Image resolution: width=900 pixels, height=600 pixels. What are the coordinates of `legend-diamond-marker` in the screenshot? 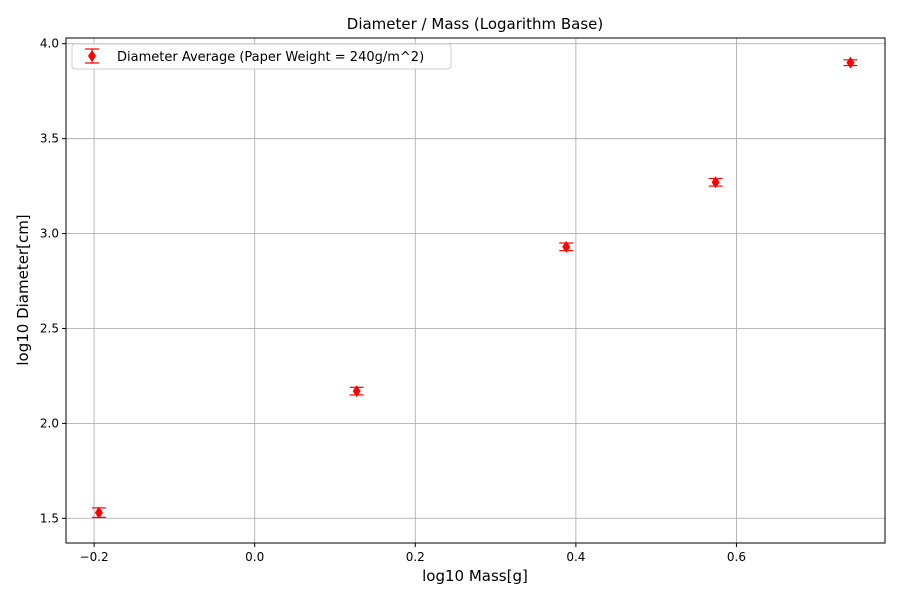 It's located at (92, 56).